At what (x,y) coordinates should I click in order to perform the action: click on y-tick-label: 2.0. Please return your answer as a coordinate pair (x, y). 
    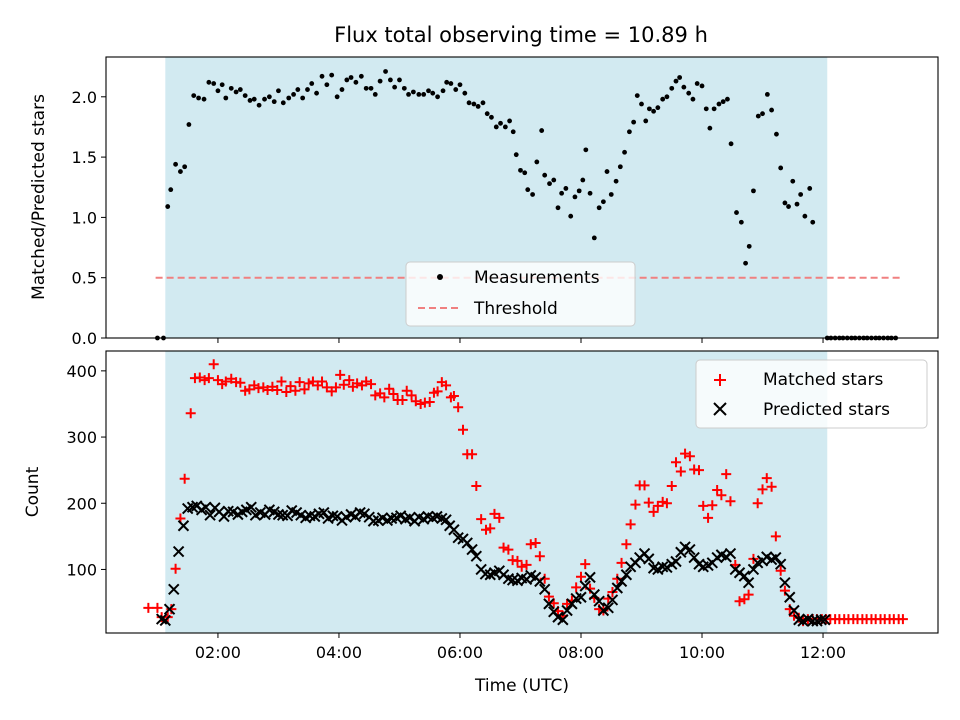
    Looking at the image, I should click on (84, 97).